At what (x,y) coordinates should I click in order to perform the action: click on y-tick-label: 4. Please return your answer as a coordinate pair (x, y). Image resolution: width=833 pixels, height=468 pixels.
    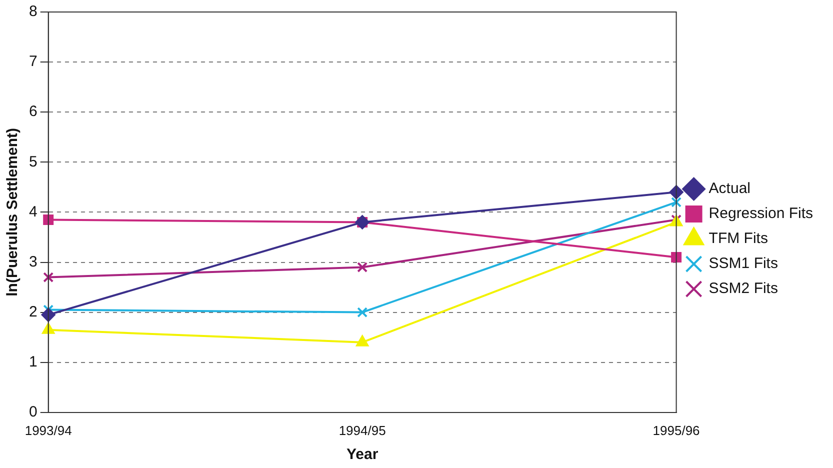
    Looking at the image, I should click on (33, 211).